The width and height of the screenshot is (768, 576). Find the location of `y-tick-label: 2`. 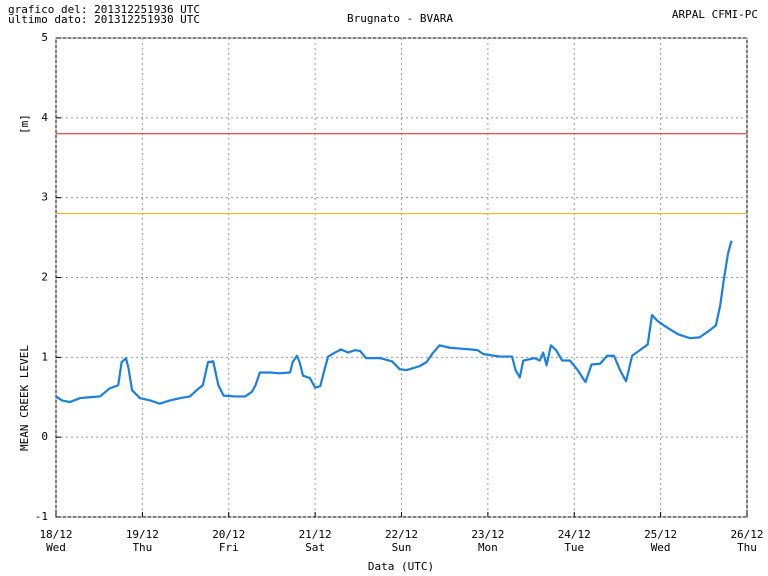

y-tick-label: 2 is located at coordinates (44, 277).